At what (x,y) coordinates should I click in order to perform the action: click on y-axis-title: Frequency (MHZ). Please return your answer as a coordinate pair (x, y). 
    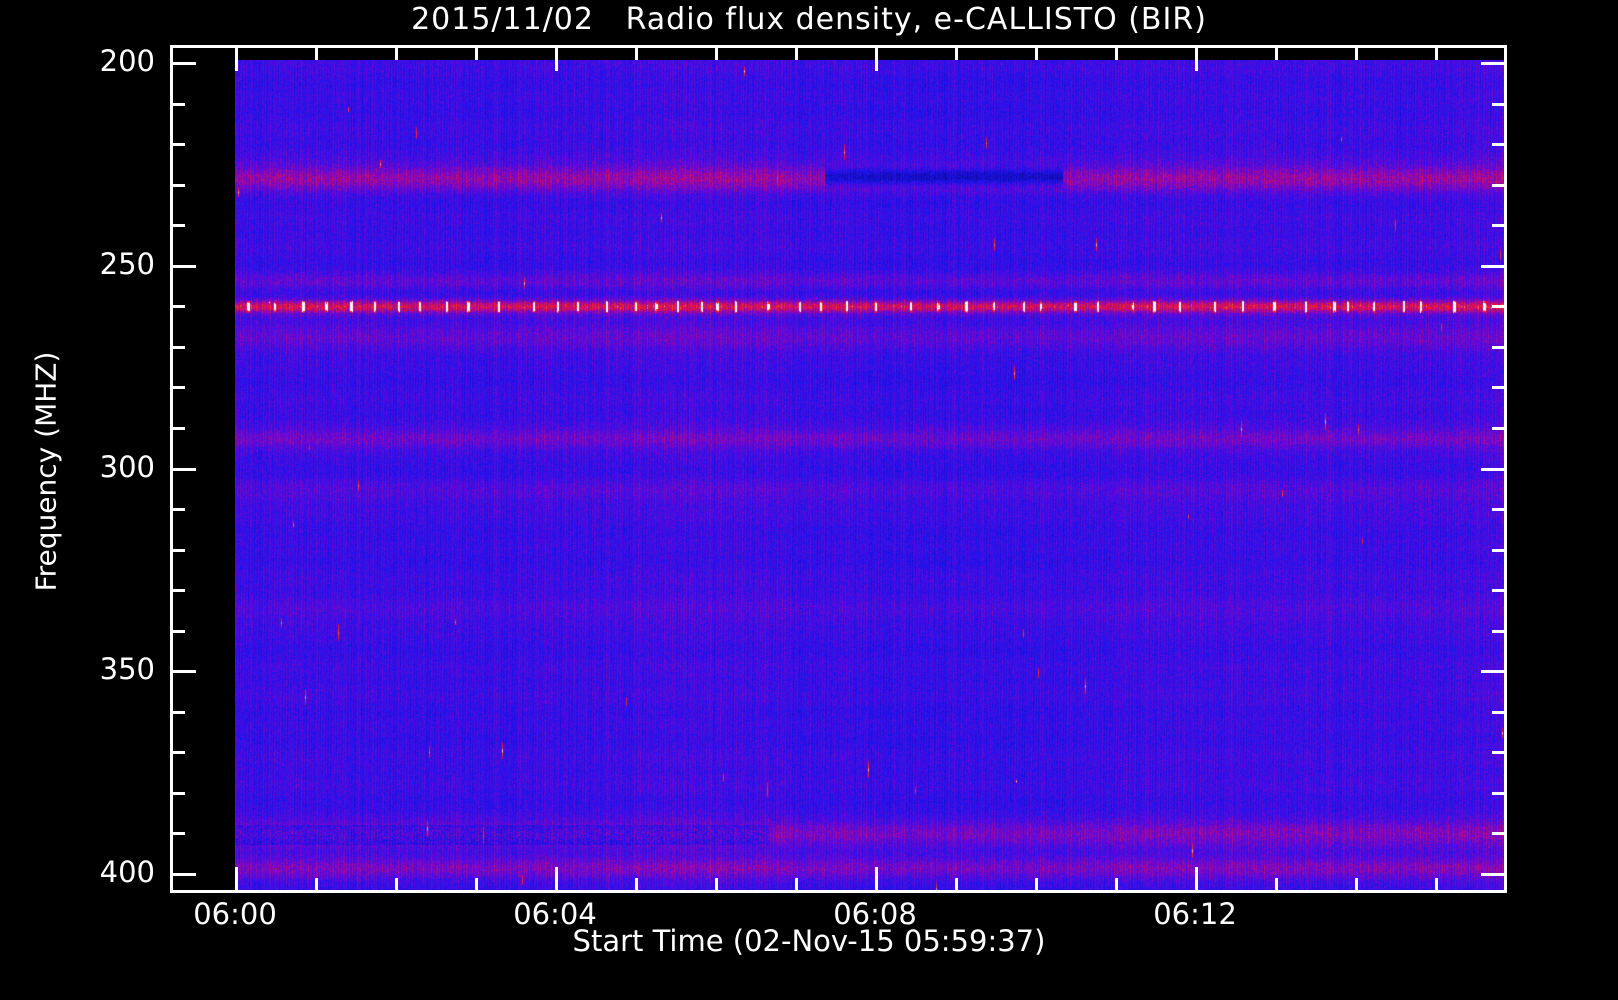
    Looking at the image, I should click on (46, 471).